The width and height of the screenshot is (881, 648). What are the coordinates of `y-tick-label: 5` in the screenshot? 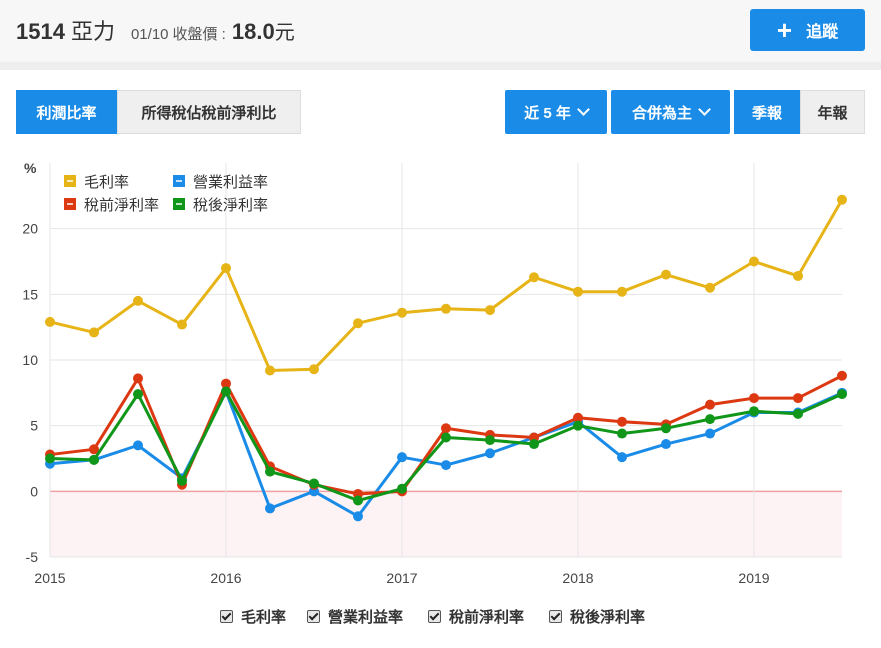 It's located at (34, 426).